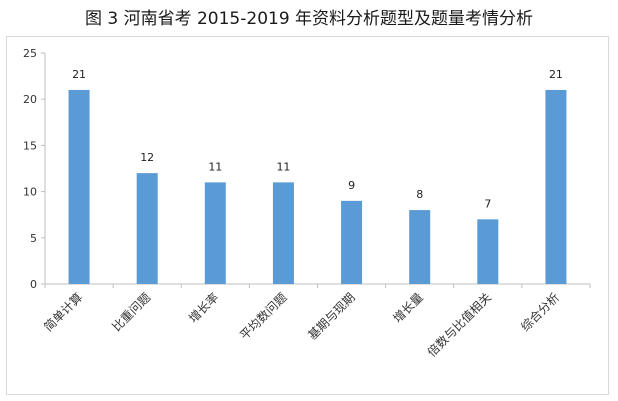  Describe the element at coordinates (309, 19) in the screenshot. I see `chart-title: 图 3 河南省考 2015-2019 年资料分析题型及题量考情分析` at that location.